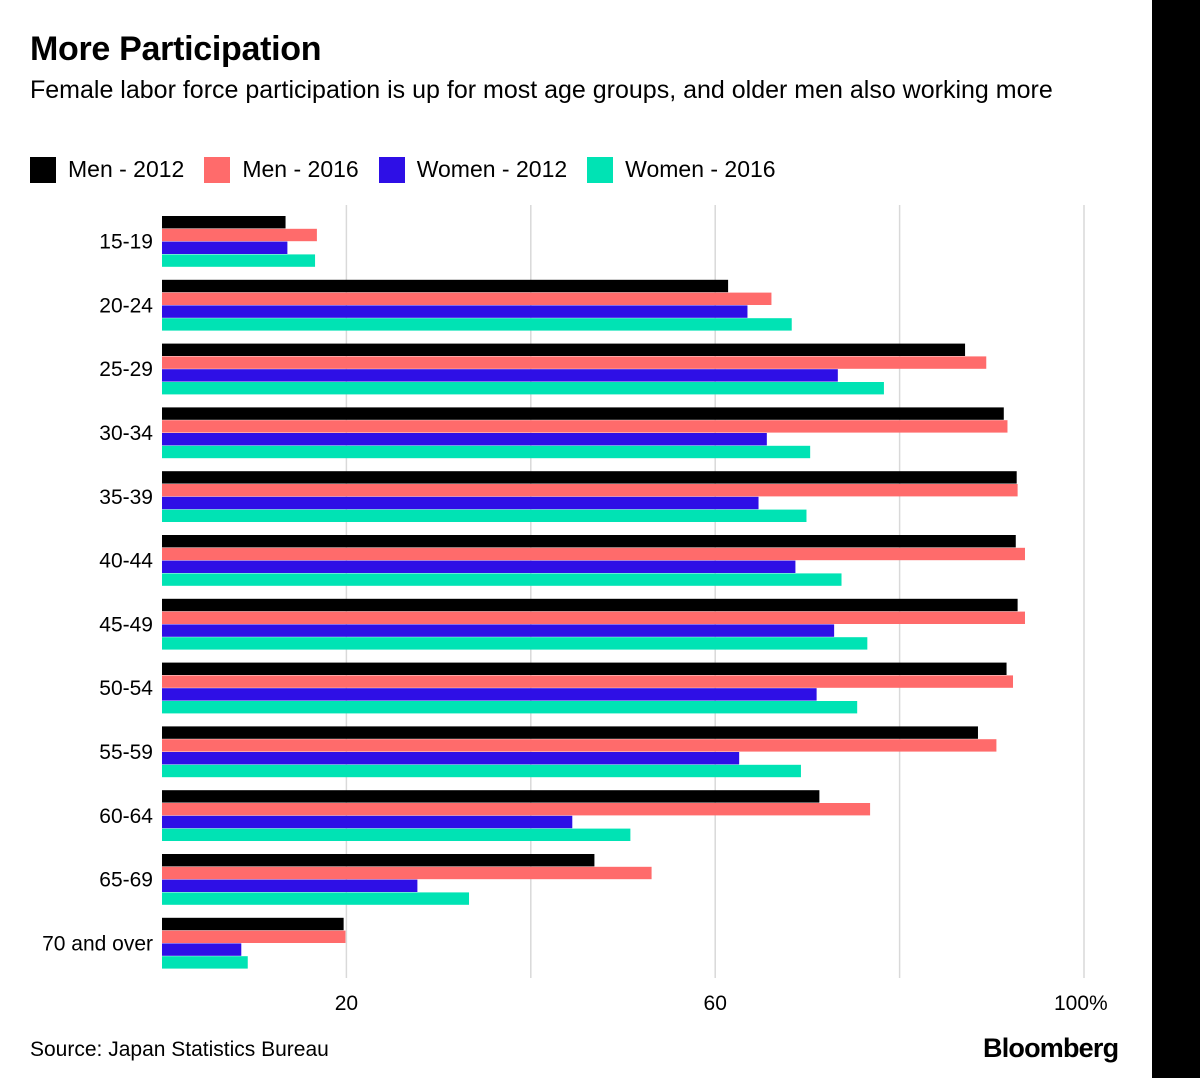 Image resolution: width=1200 pixels, height=1078 pixels. What do you see at coordinates (584, 668) in the screenshot?
I see `bar-50-54-men-2012` at bounding box center [584, 668].